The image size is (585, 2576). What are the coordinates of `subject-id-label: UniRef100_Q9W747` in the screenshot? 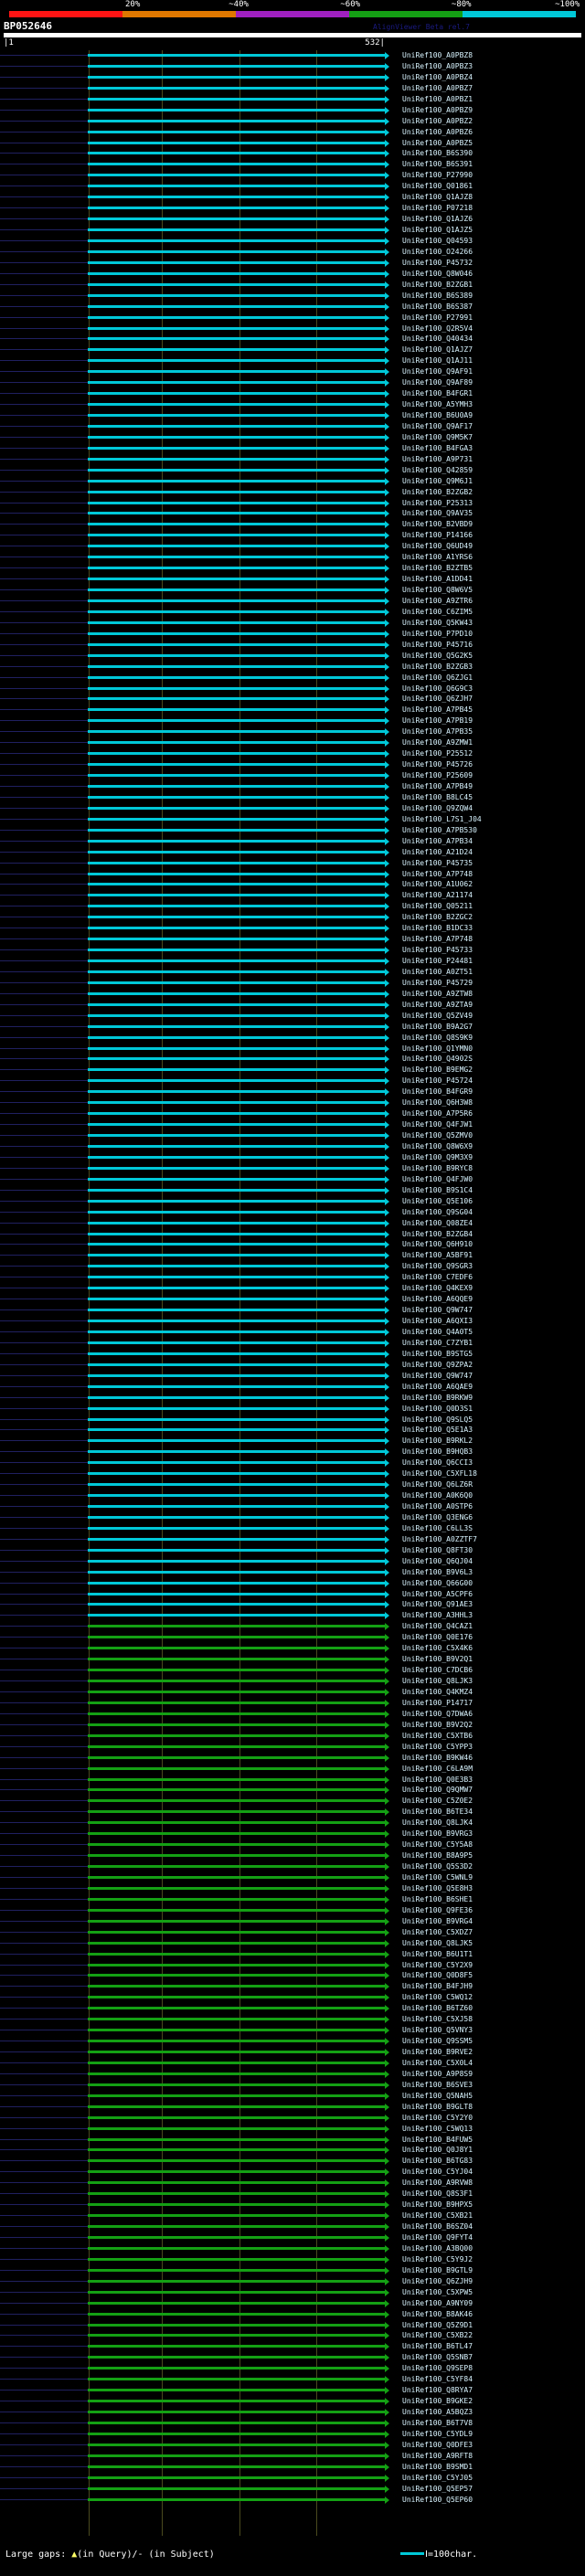 It's located at (438, 1310).